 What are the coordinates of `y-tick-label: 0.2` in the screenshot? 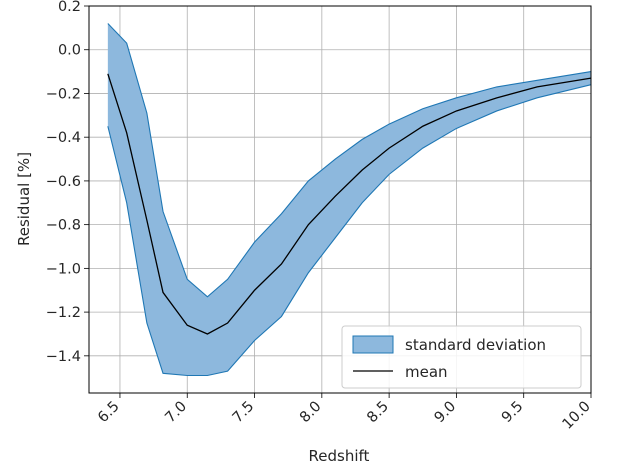 It's located at (69, 7).